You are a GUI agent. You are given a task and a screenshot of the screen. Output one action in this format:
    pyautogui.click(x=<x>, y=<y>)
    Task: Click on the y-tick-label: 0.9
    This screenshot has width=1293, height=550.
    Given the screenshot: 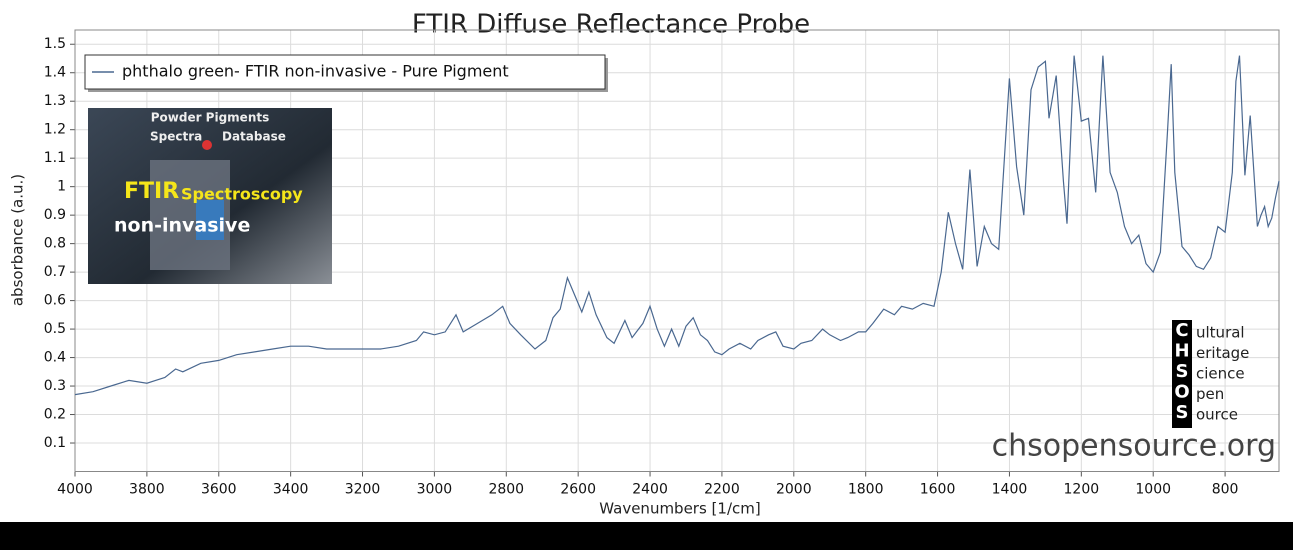 What is the action you would take?
    pyautogui.click(x=55, y=215)
    